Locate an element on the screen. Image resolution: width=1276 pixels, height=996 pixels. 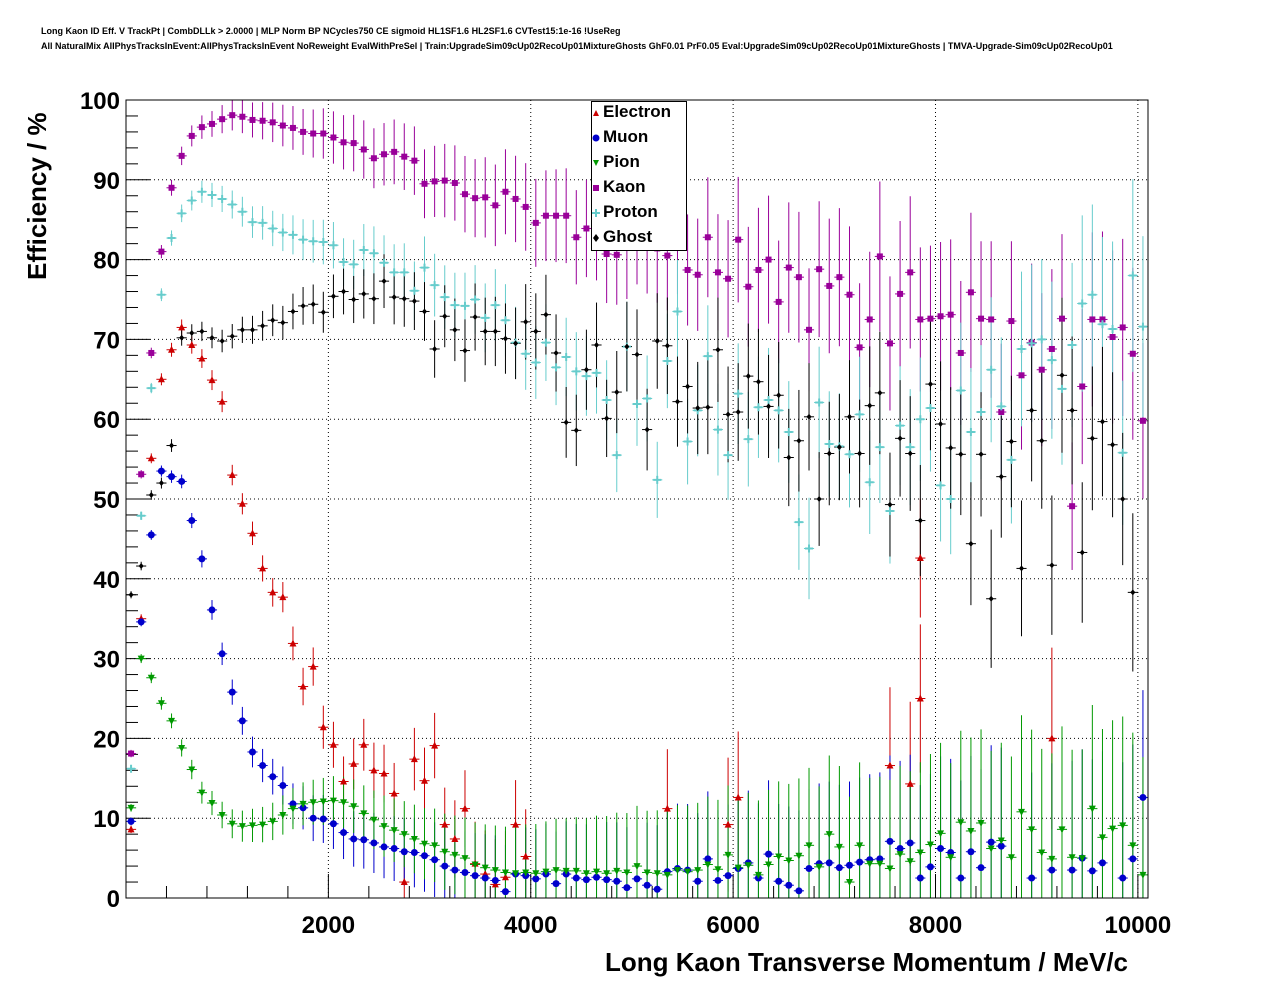
y-tick-label: 100 is located at coordinates (100, 101).